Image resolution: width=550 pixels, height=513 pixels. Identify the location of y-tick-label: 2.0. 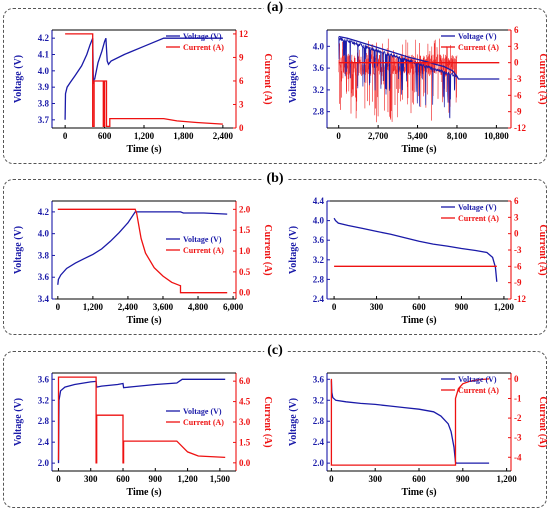
(319, 463).